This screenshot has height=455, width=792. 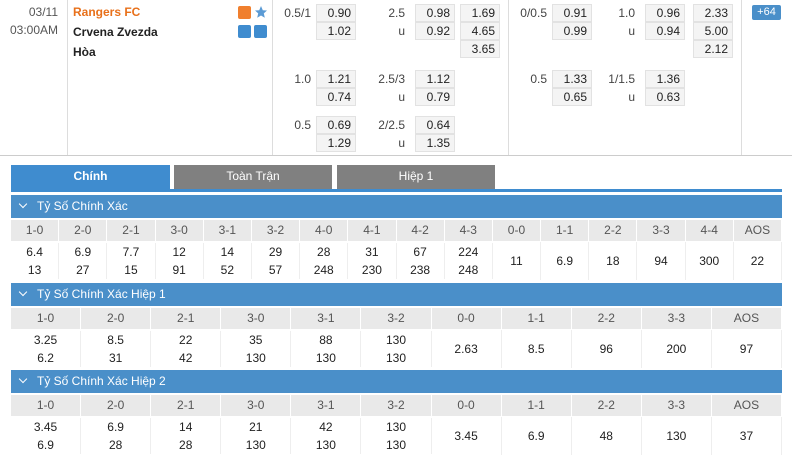 What do you see at coordinates (713, 49) in the screenshot?
I see `odds-value: 2.12` at bounding box center [713, 49].